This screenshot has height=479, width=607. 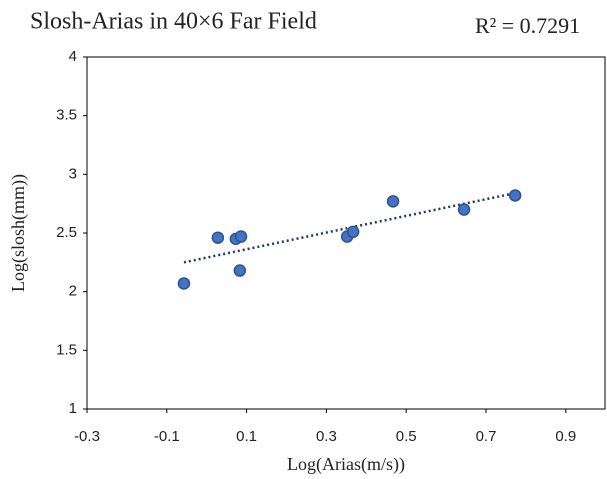 I want to click on x-tick-label: 0.7, so click(x=486, y=436).